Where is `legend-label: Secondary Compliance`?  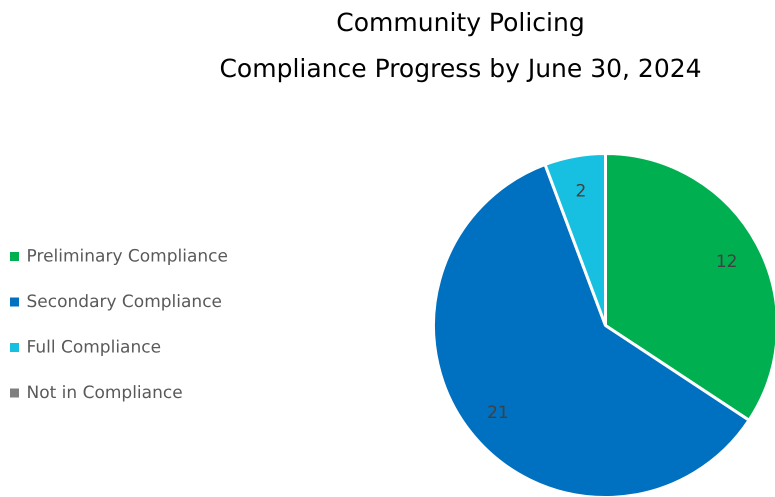 legend-label: Secondary Compliance is located at coordinates (124, 302).